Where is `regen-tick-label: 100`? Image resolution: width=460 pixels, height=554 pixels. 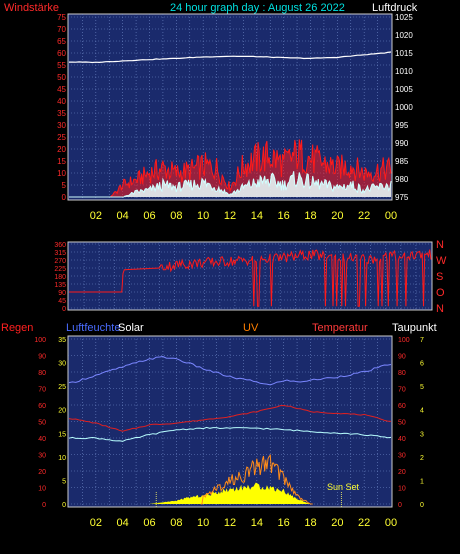
regen-tick-label: 100 is located at coordinates (40, 340).